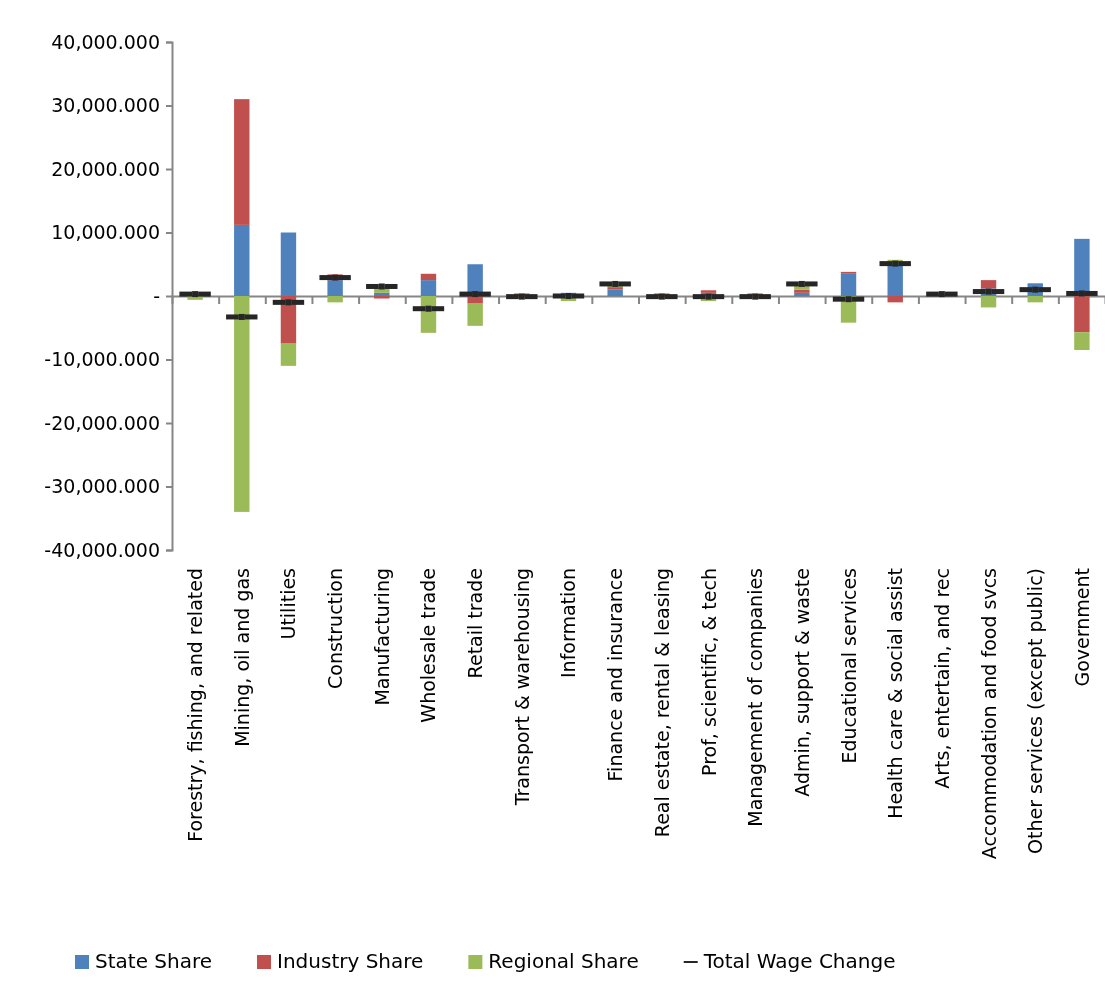 Image resolution: width=1105 pixels, height=1000 pixels. Describe the element at coordinates (105, 168) in the screenshot. I see `y-tick-label: 20,000.000` at that location.